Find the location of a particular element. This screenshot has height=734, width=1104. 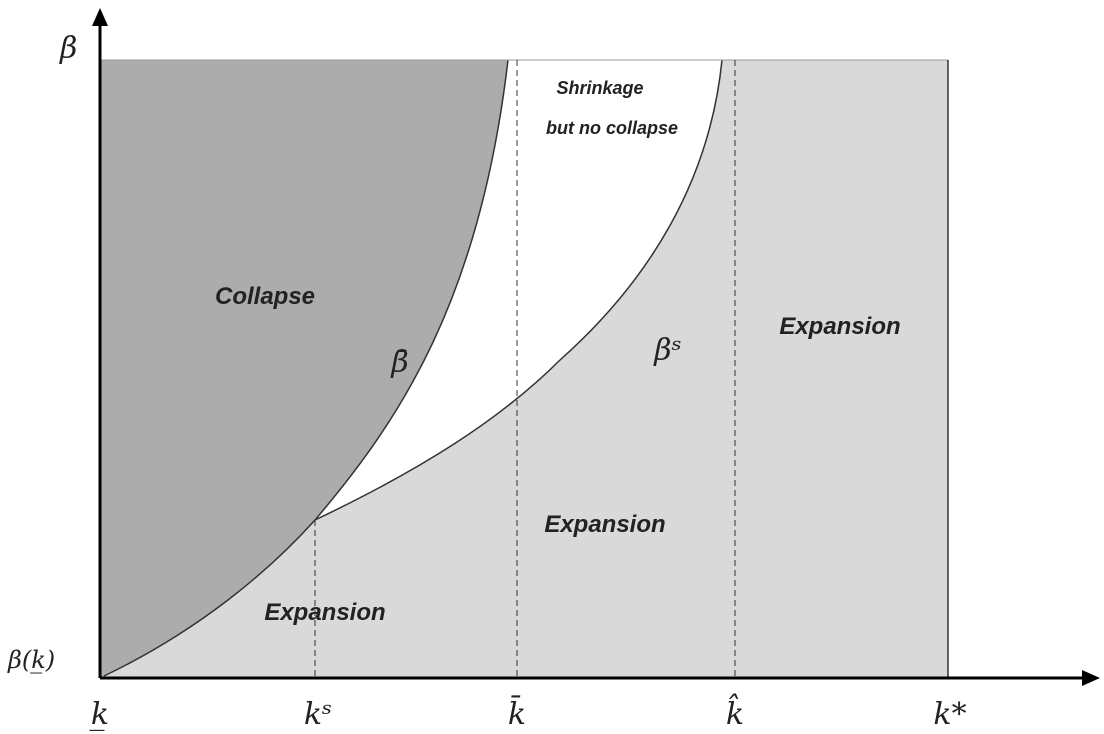

y-axis-label: β is located at coordinates (68, 48).